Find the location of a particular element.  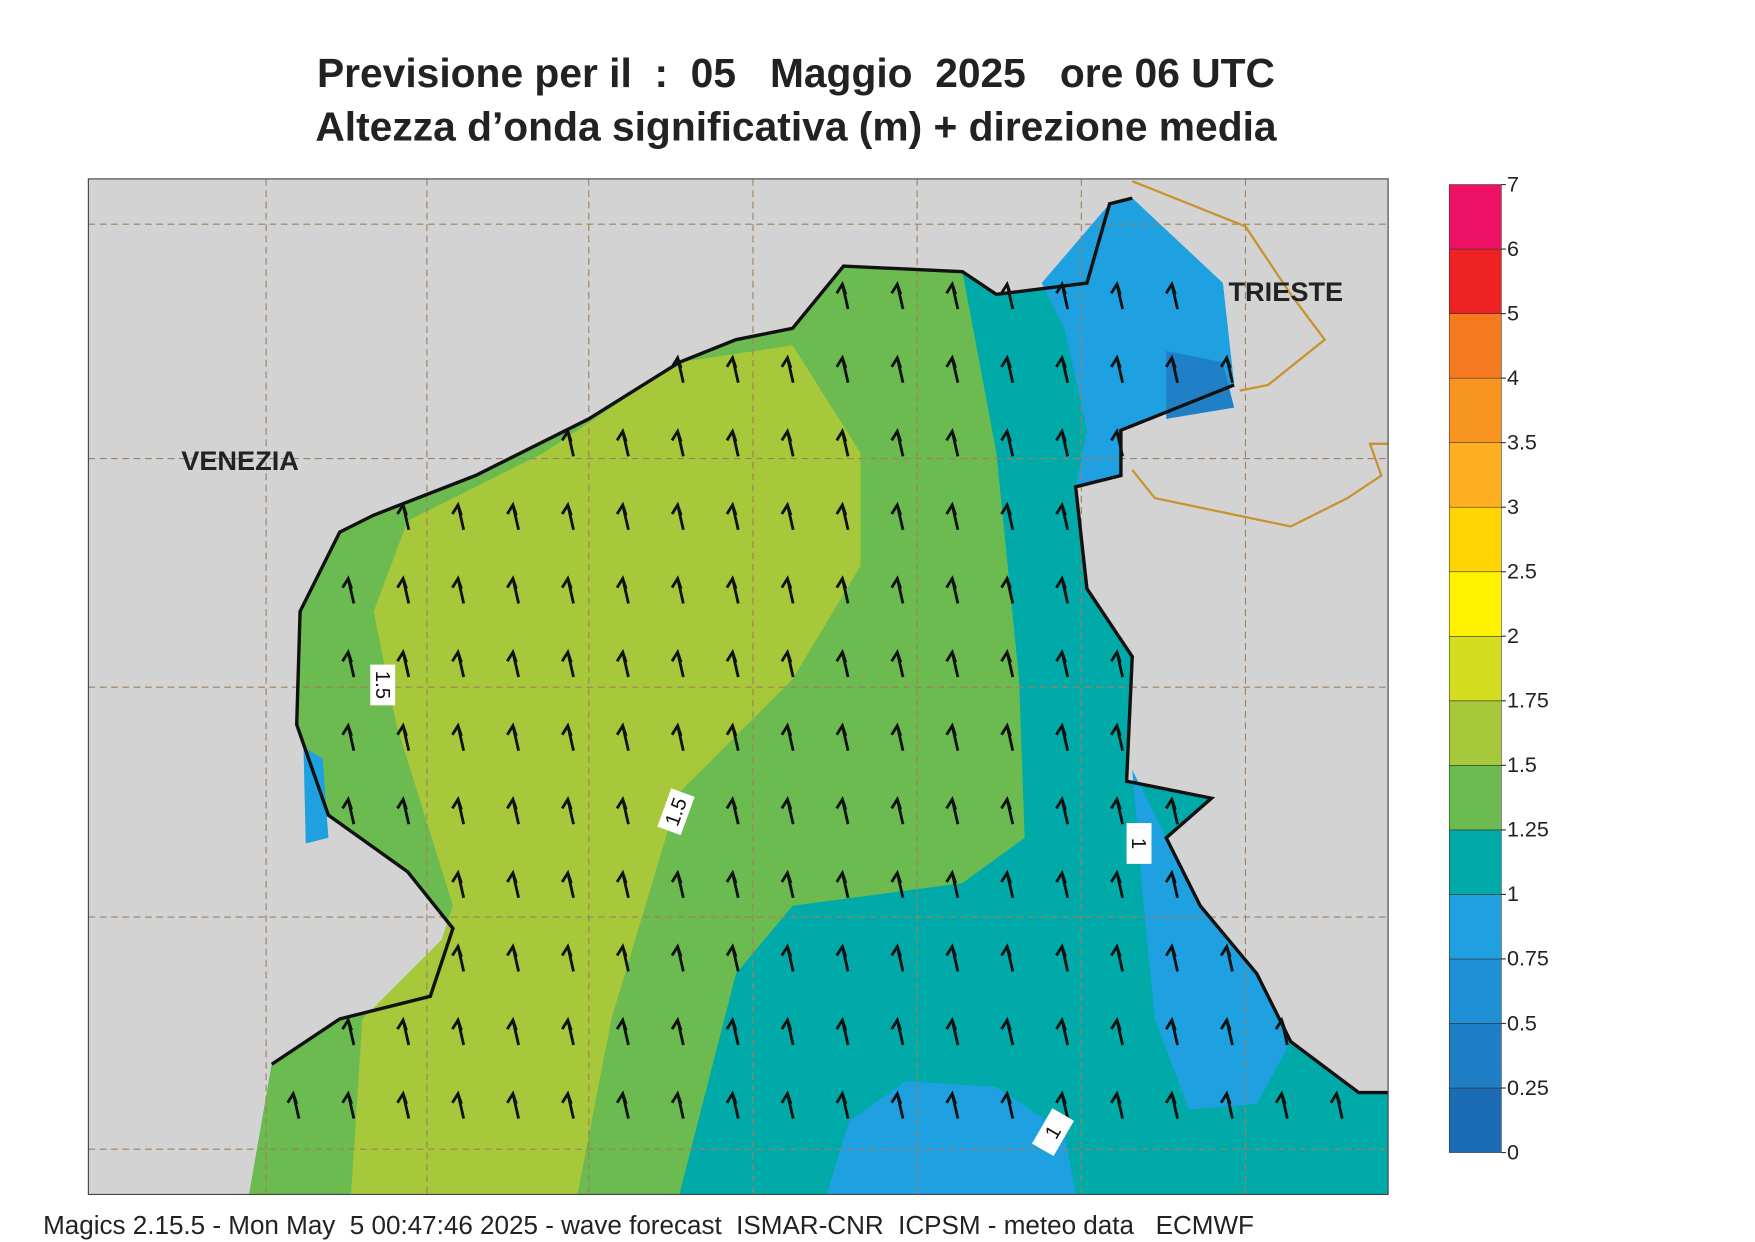

colorbar-label: 0.25 is located at coordinates (1528, 1088).